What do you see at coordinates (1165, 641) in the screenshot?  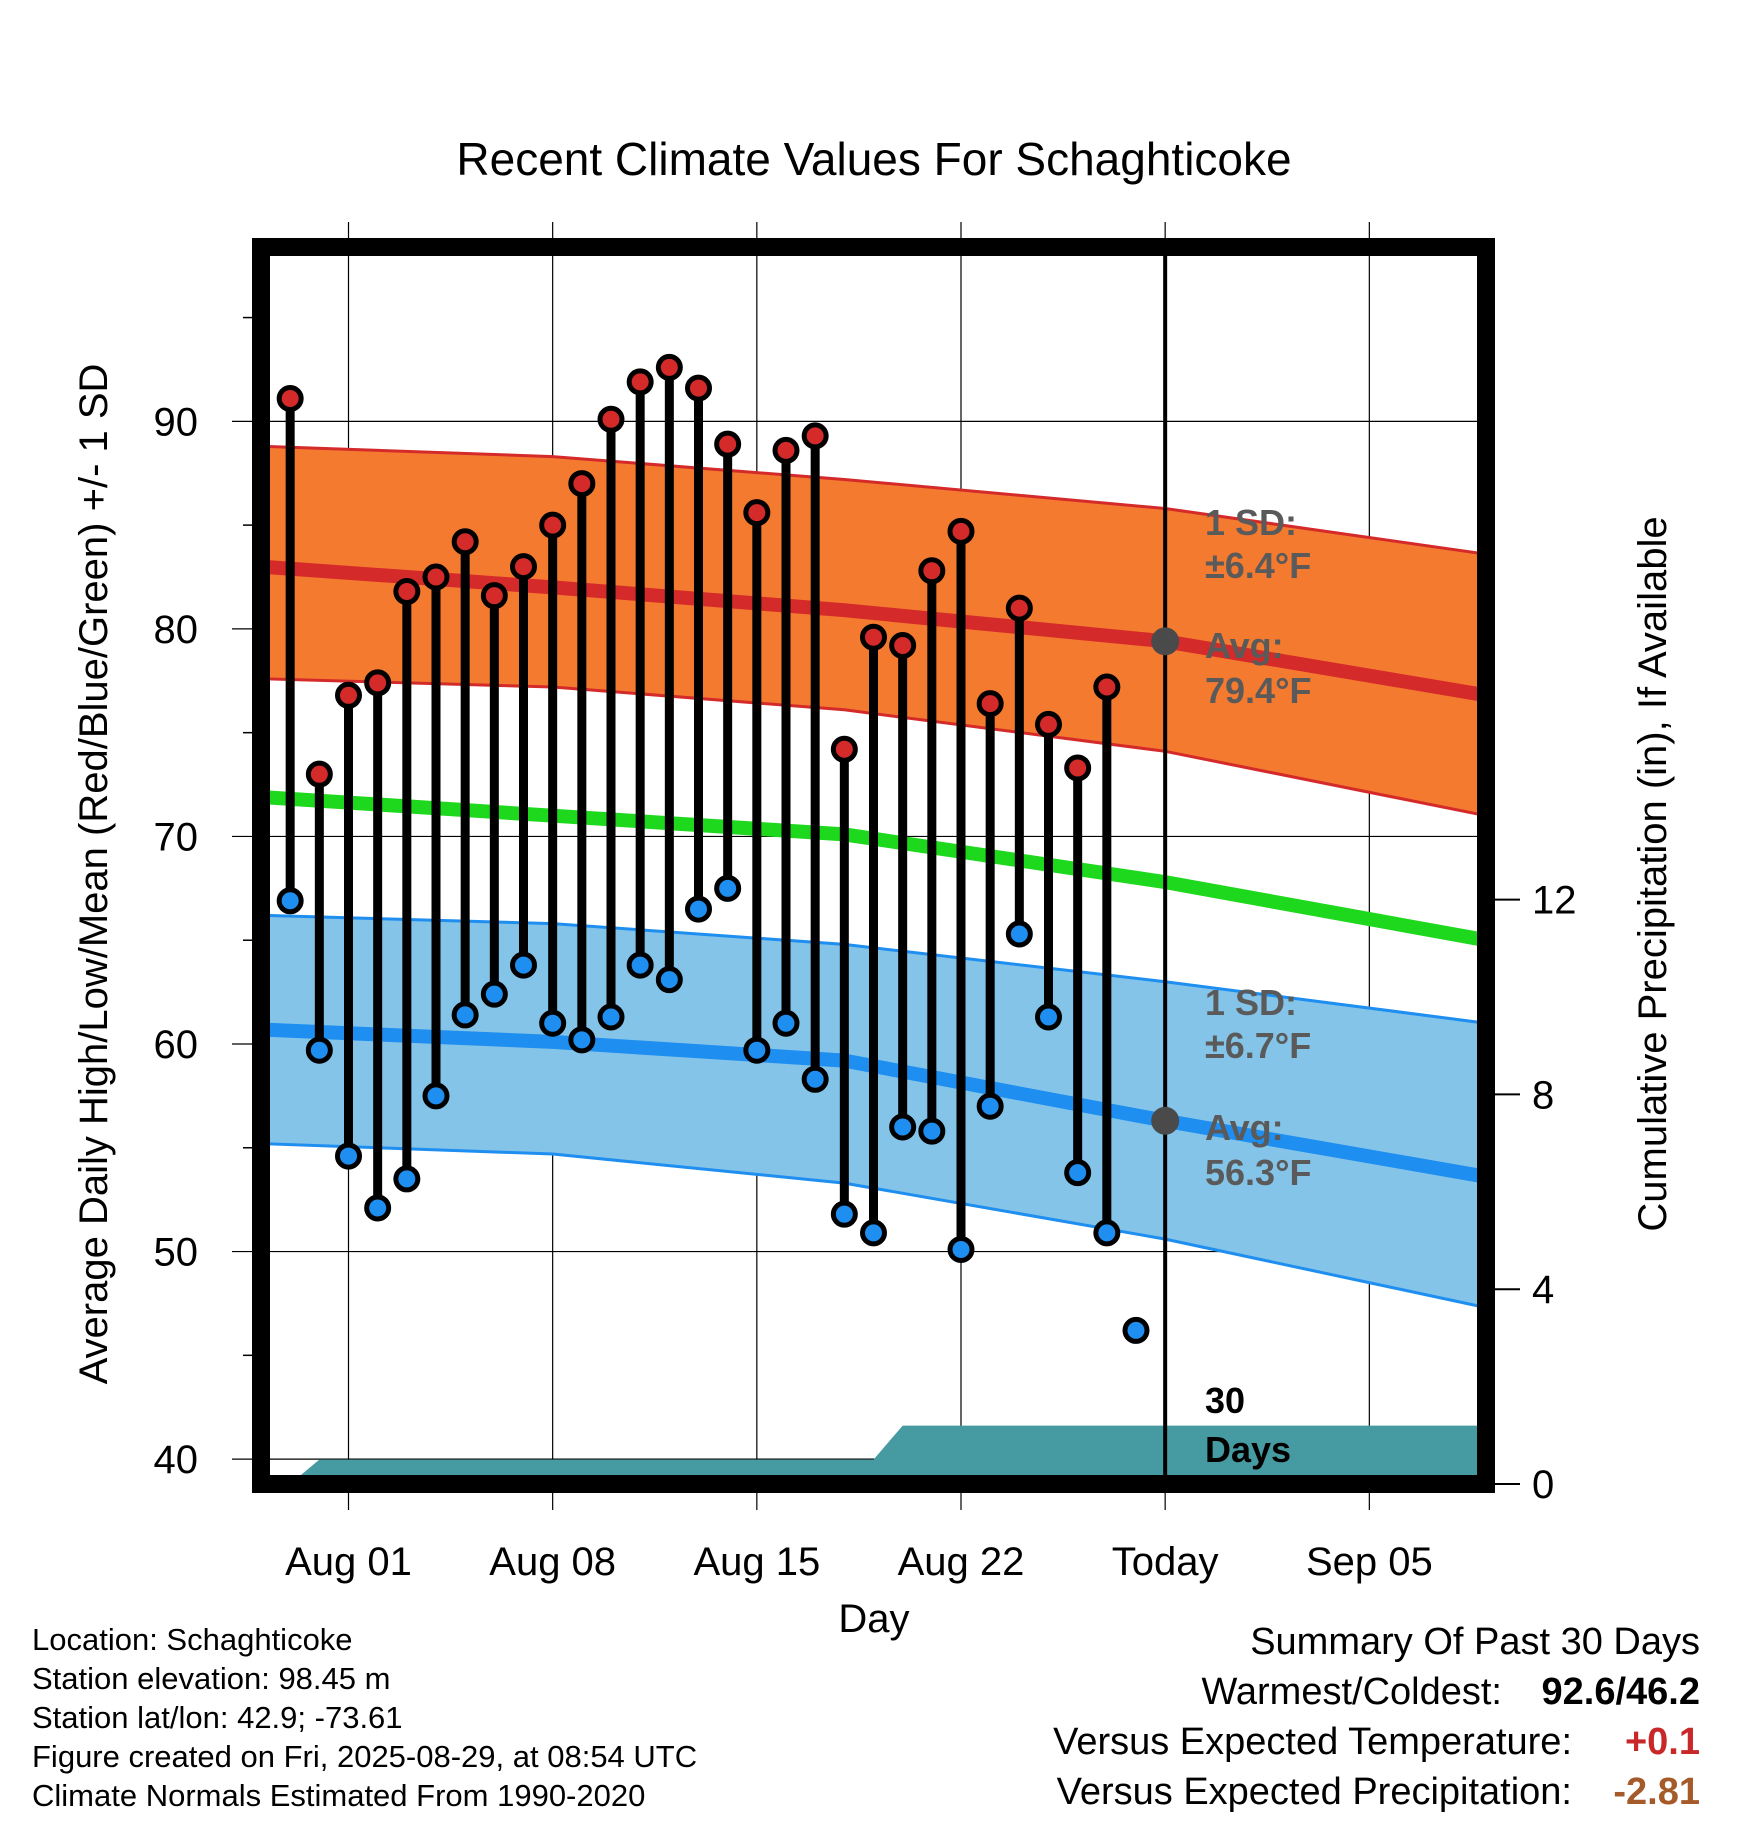 I see `today-high-avg-marker` at bounding box center [1165, 641].